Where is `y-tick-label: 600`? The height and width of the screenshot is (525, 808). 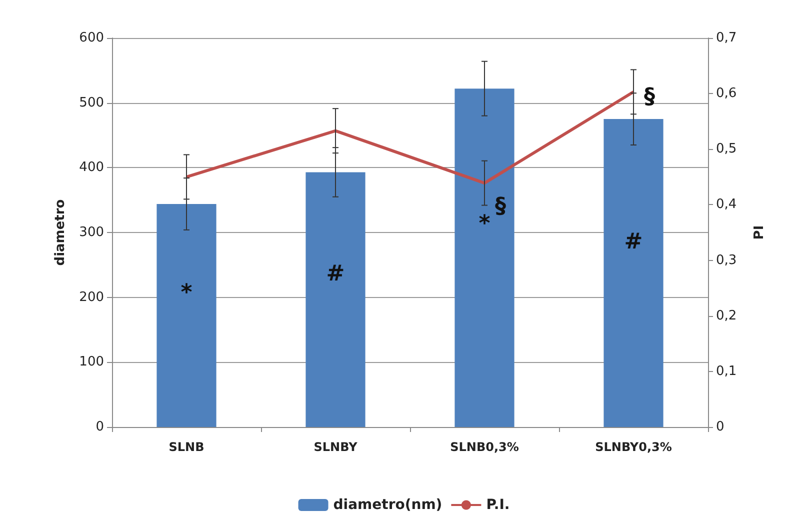
y-tick-label: 600 is located at coordinates (91, 38).